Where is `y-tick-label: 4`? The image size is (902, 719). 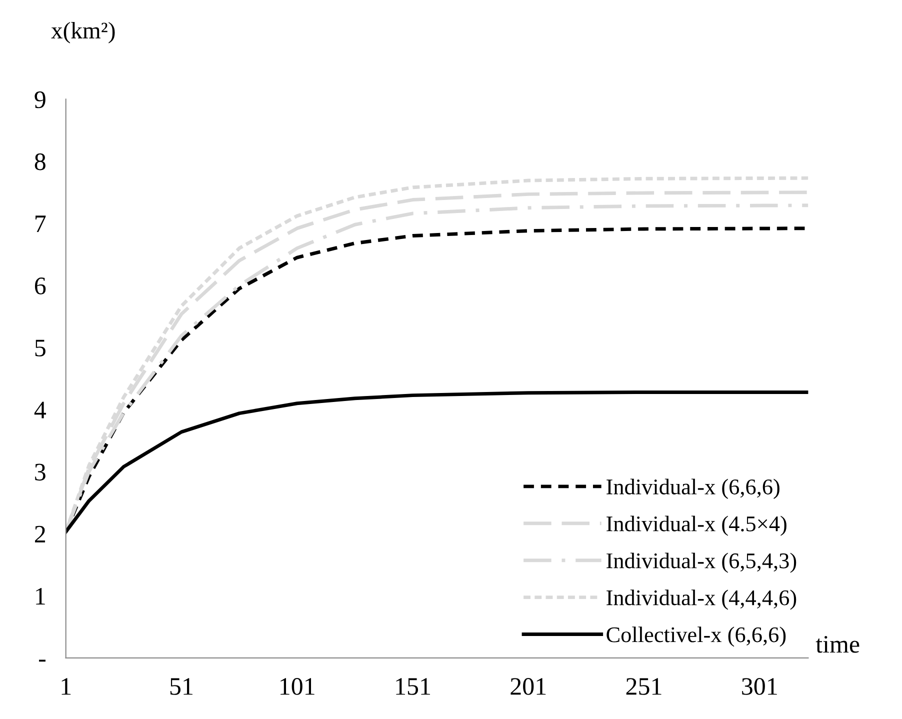 y-tick-label: 4 is located at coordinates (40, 410).